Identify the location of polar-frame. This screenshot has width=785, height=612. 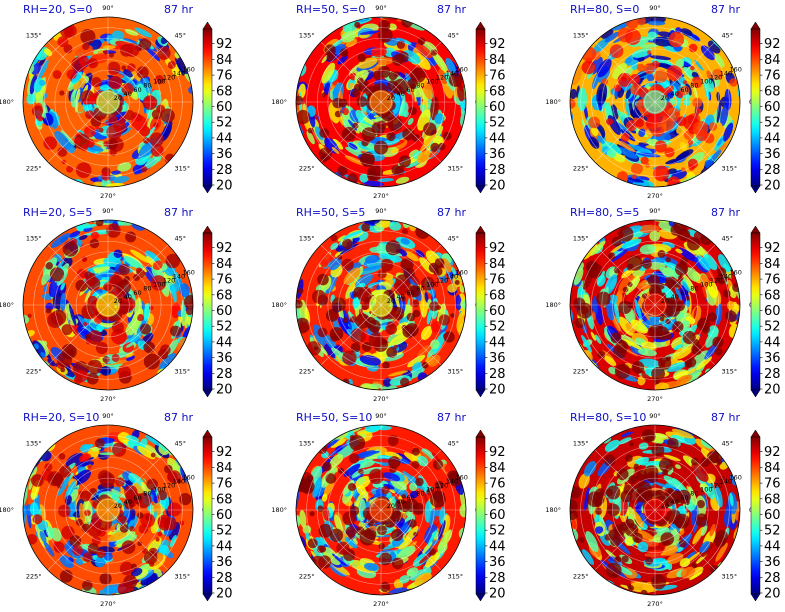
(655, 102).